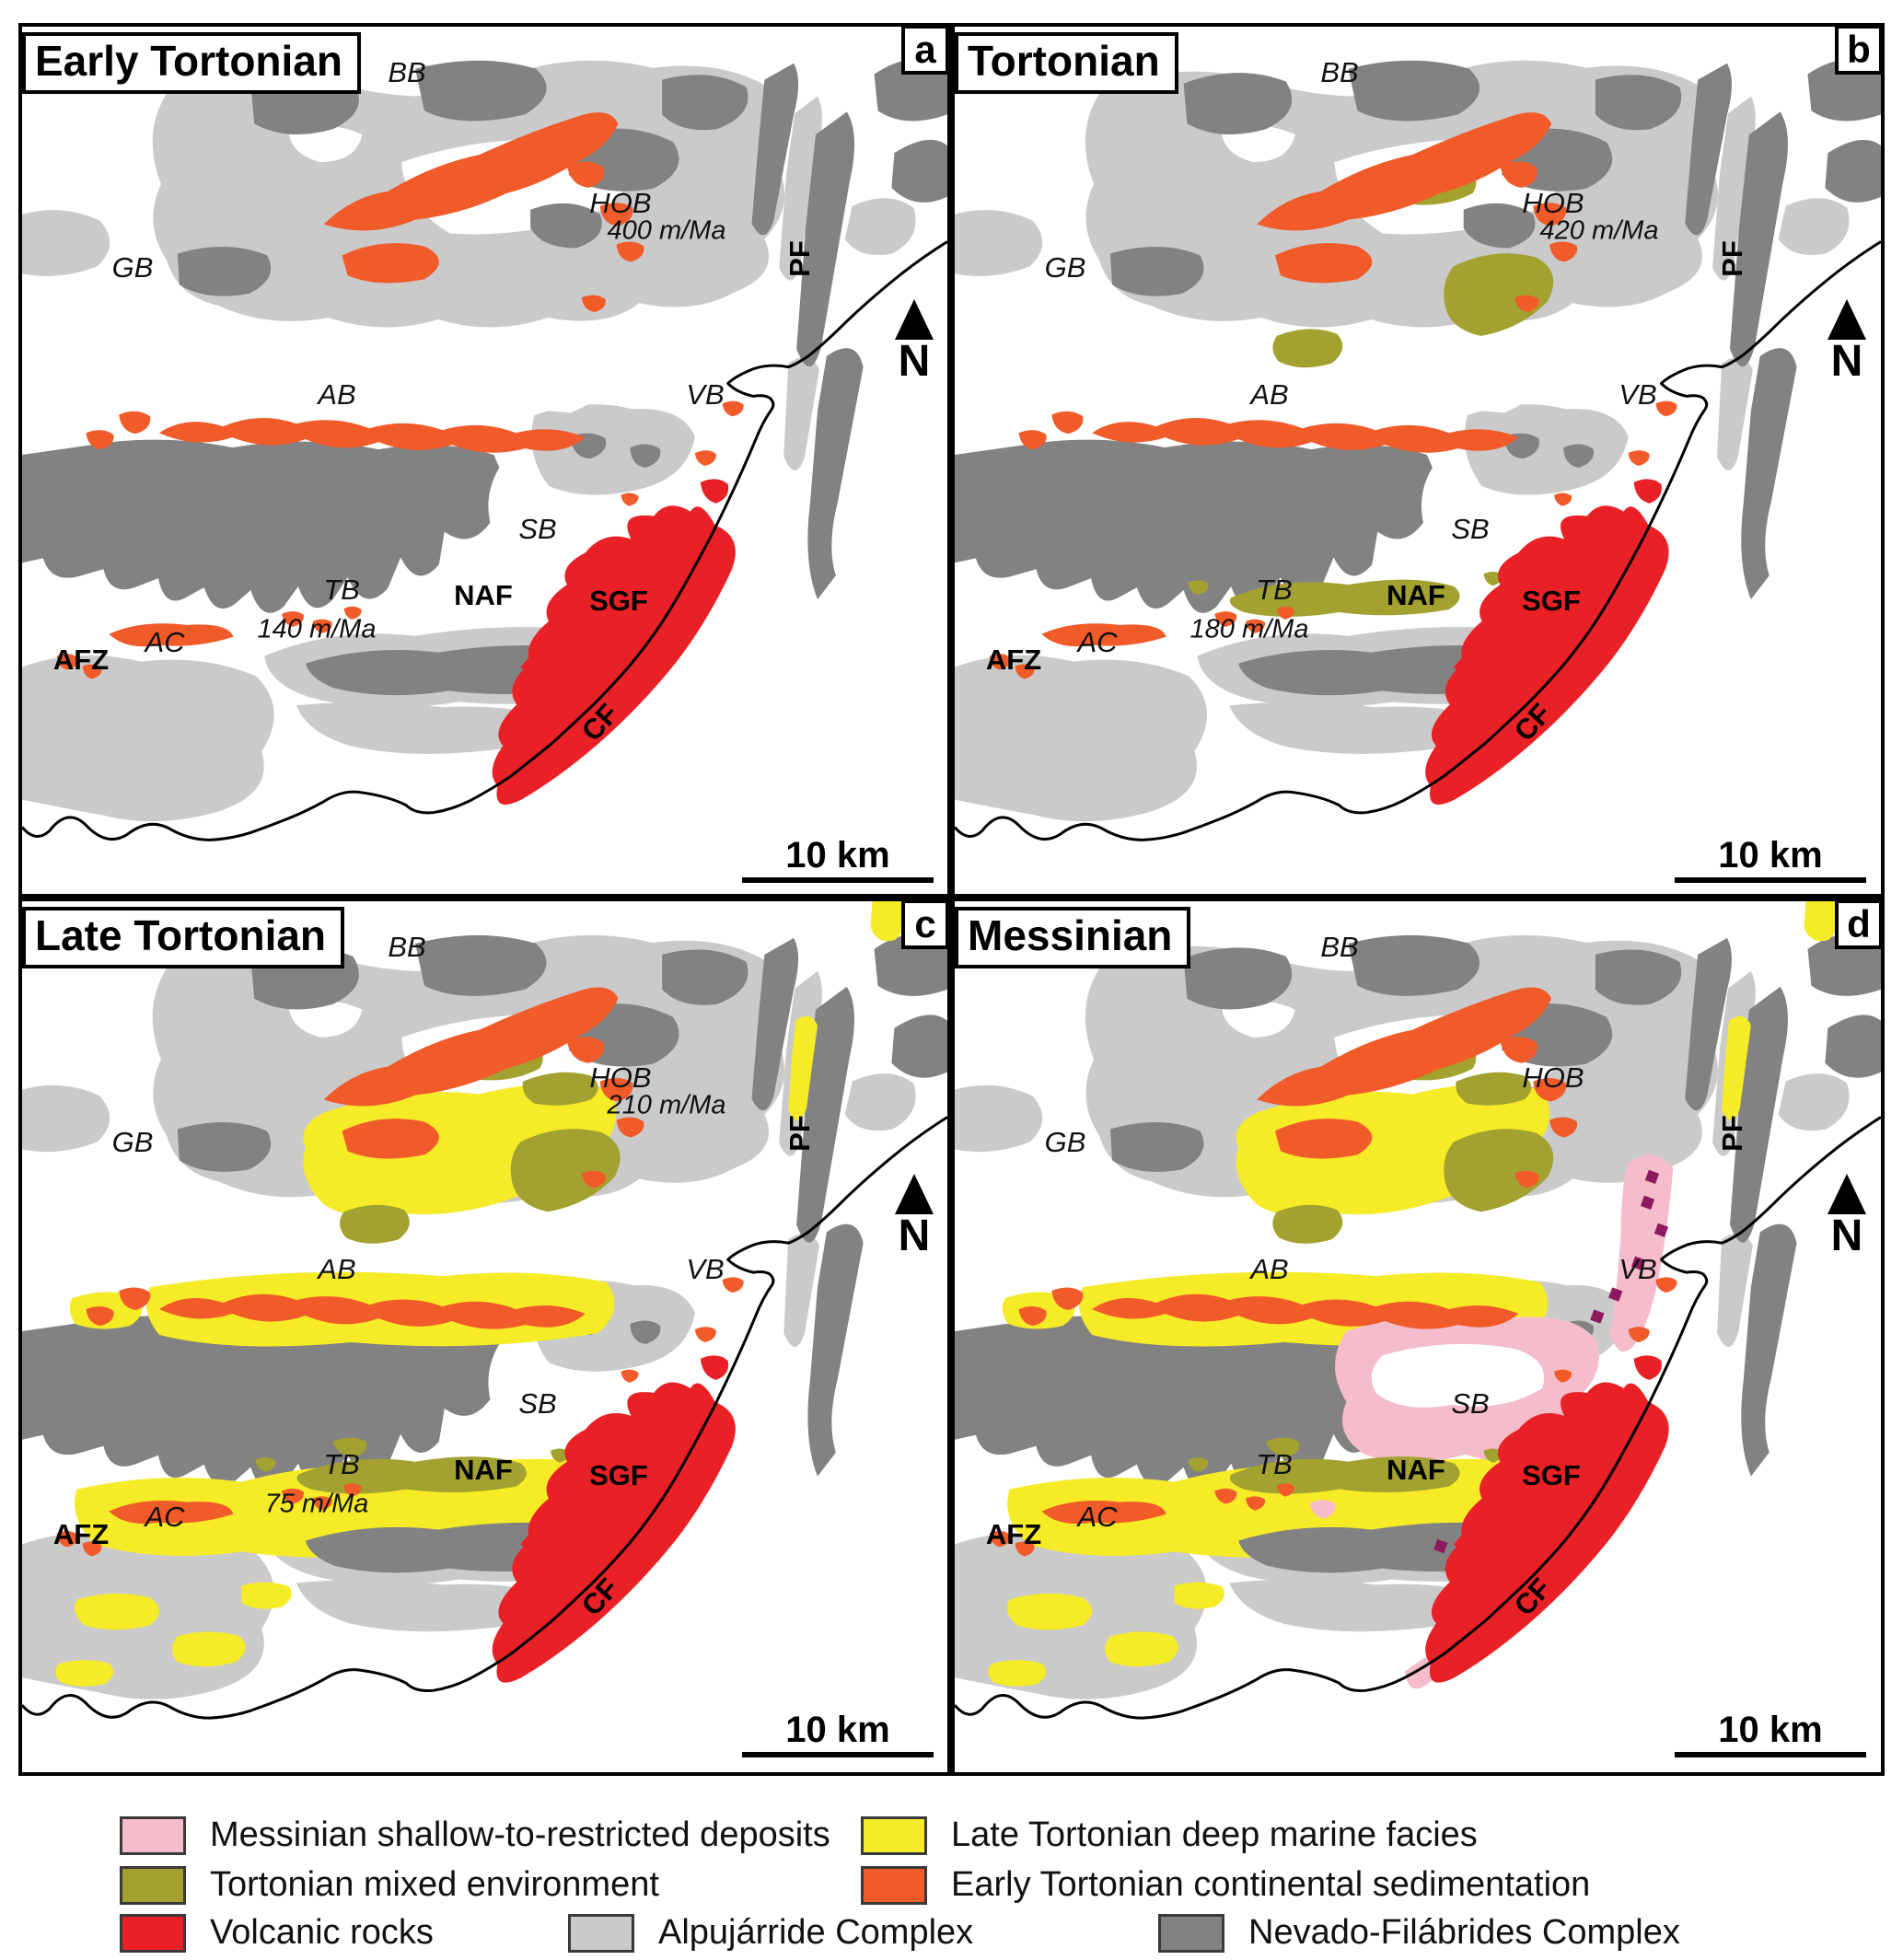 The width and height of the screenshot is (1903, 1960). I want to click on panel-letter-badge: d, so click(1858, 925).